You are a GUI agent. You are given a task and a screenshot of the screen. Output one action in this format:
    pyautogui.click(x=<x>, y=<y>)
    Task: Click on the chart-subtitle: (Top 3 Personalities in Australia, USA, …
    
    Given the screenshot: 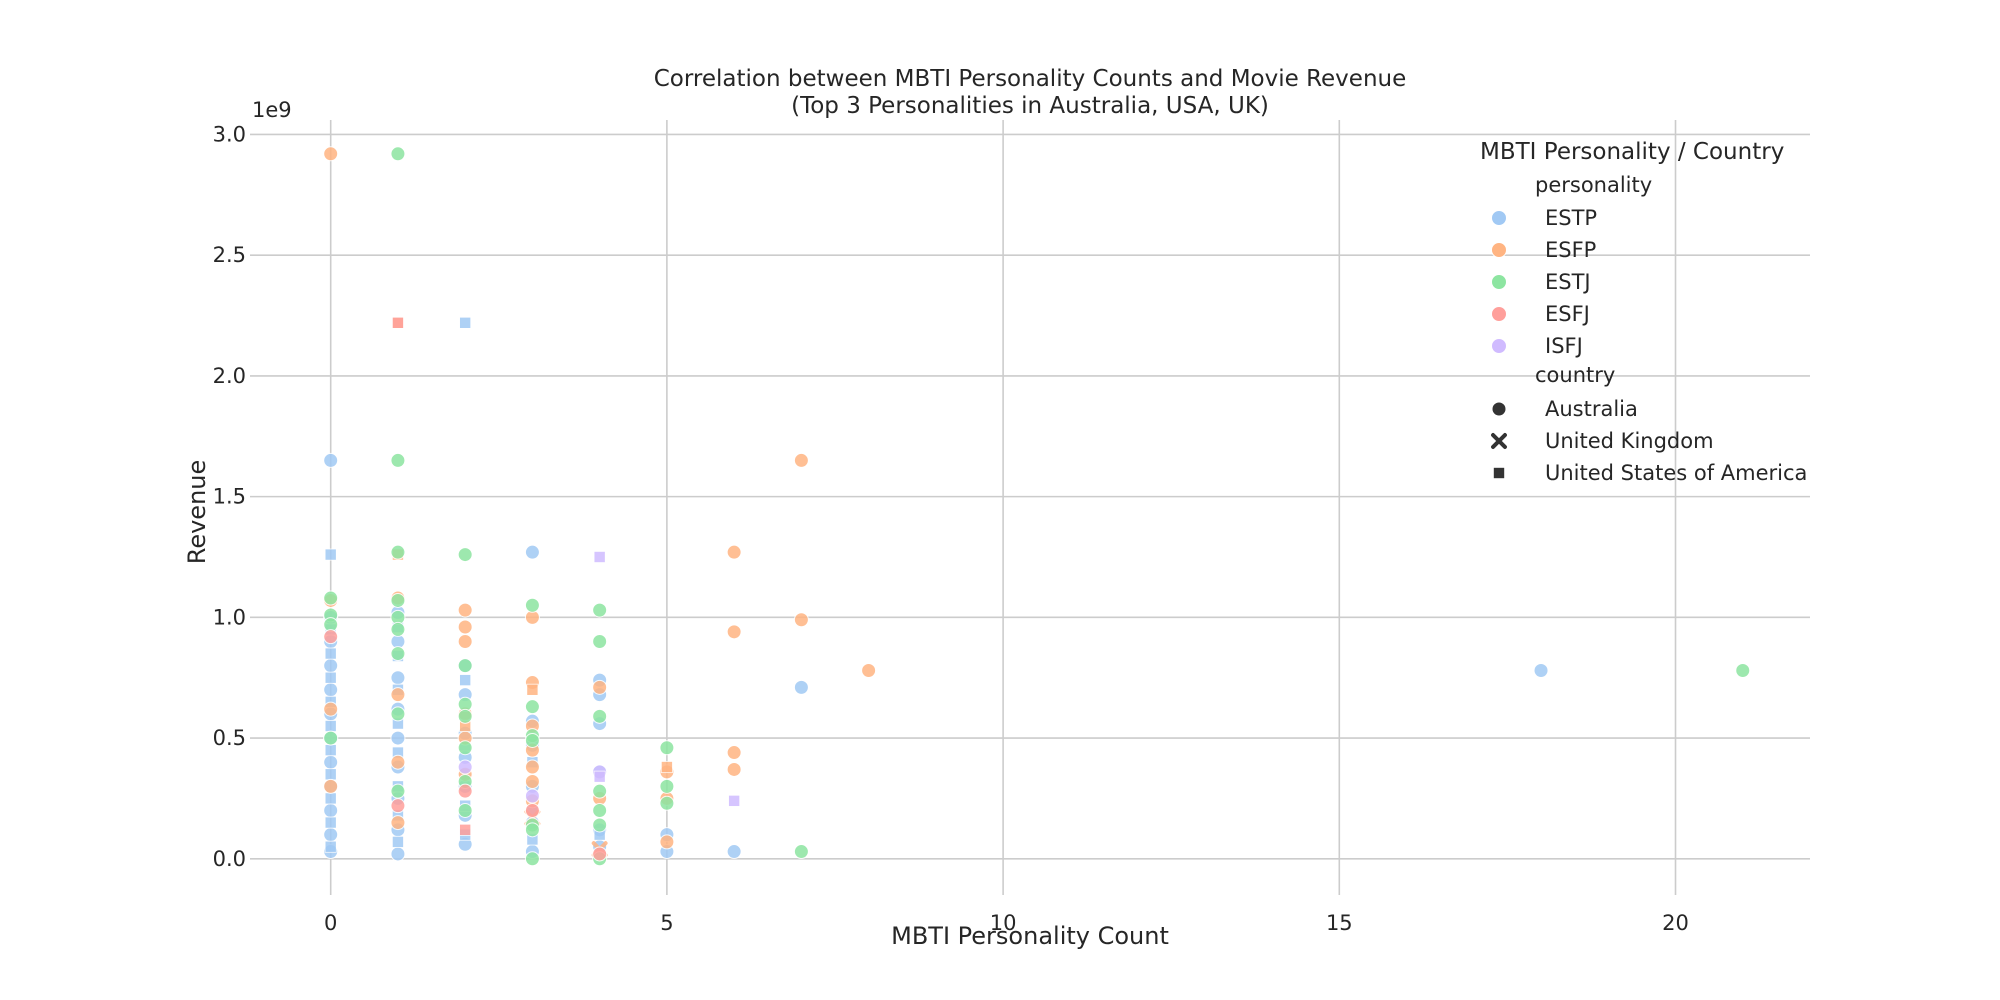 What is the action you would take?
    pyautogui.click(x=1030, y=106)
    